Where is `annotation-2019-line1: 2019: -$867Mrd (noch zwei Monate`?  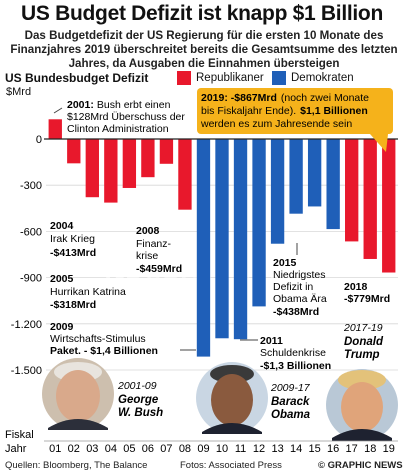 annotation-2019-line1: 2019: -$867Mrd (noch zwei Monate is located at coordinates (285, 98).